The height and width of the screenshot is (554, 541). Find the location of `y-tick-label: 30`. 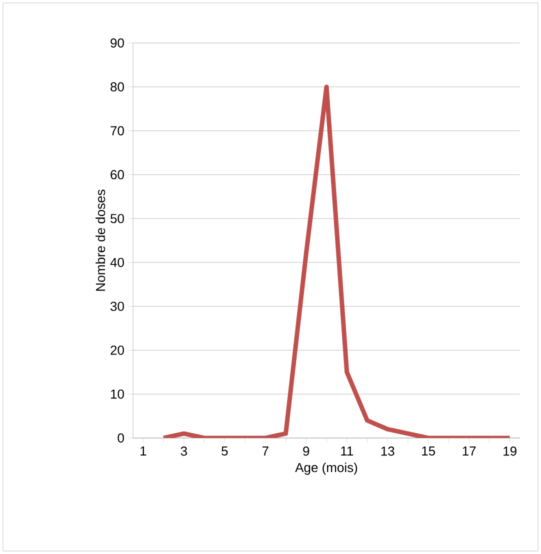

y-tick-label: 30 is located at coordinates (117, 306).